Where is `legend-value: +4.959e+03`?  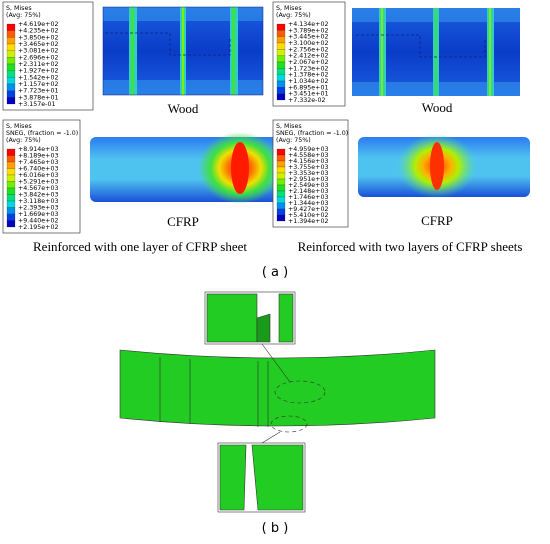
legend-value: +4.959e+03 is located at coordinates (308, 149).